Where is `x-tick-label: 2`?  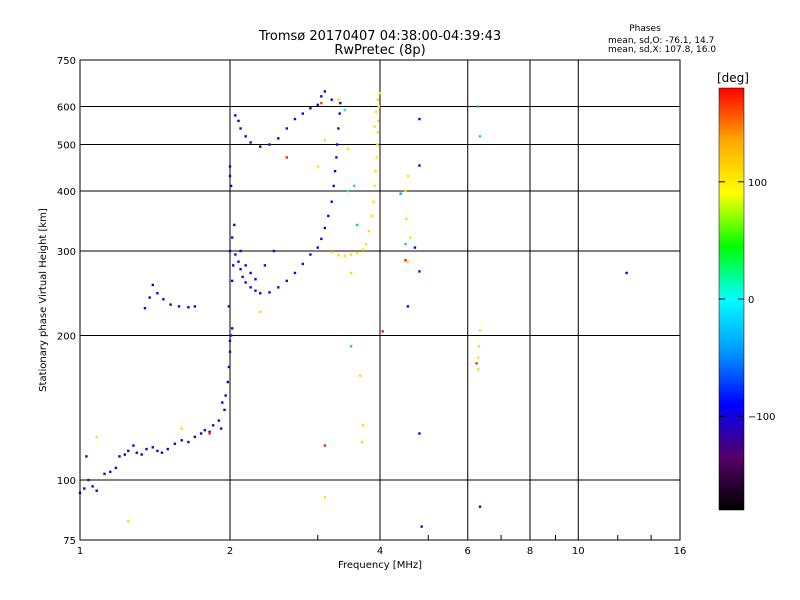
x-tick-label: 2 is located at coordinates (230, 551).